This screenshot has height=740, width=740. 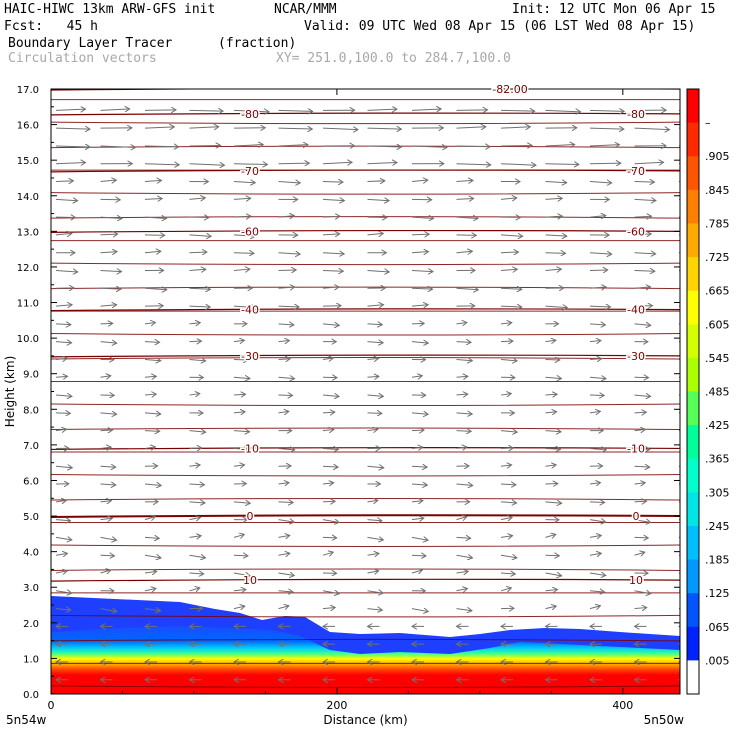 What do you see at coordinates (717, 291) in the screenshot?
I see `colorbar-label: .665` at bounding box center [717, 291].